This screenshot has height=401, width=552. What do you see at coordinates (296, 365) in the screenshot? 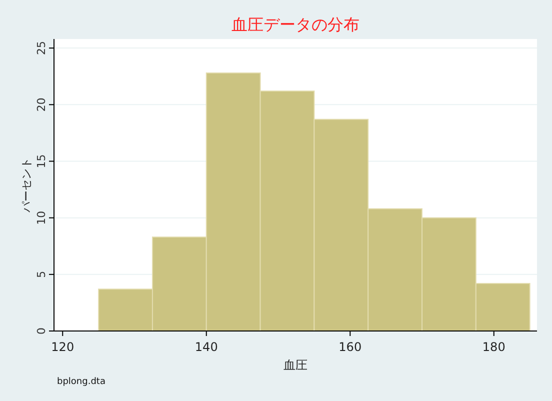
I see `x-axis-title: 血圧` at bounding box center [296, 365].